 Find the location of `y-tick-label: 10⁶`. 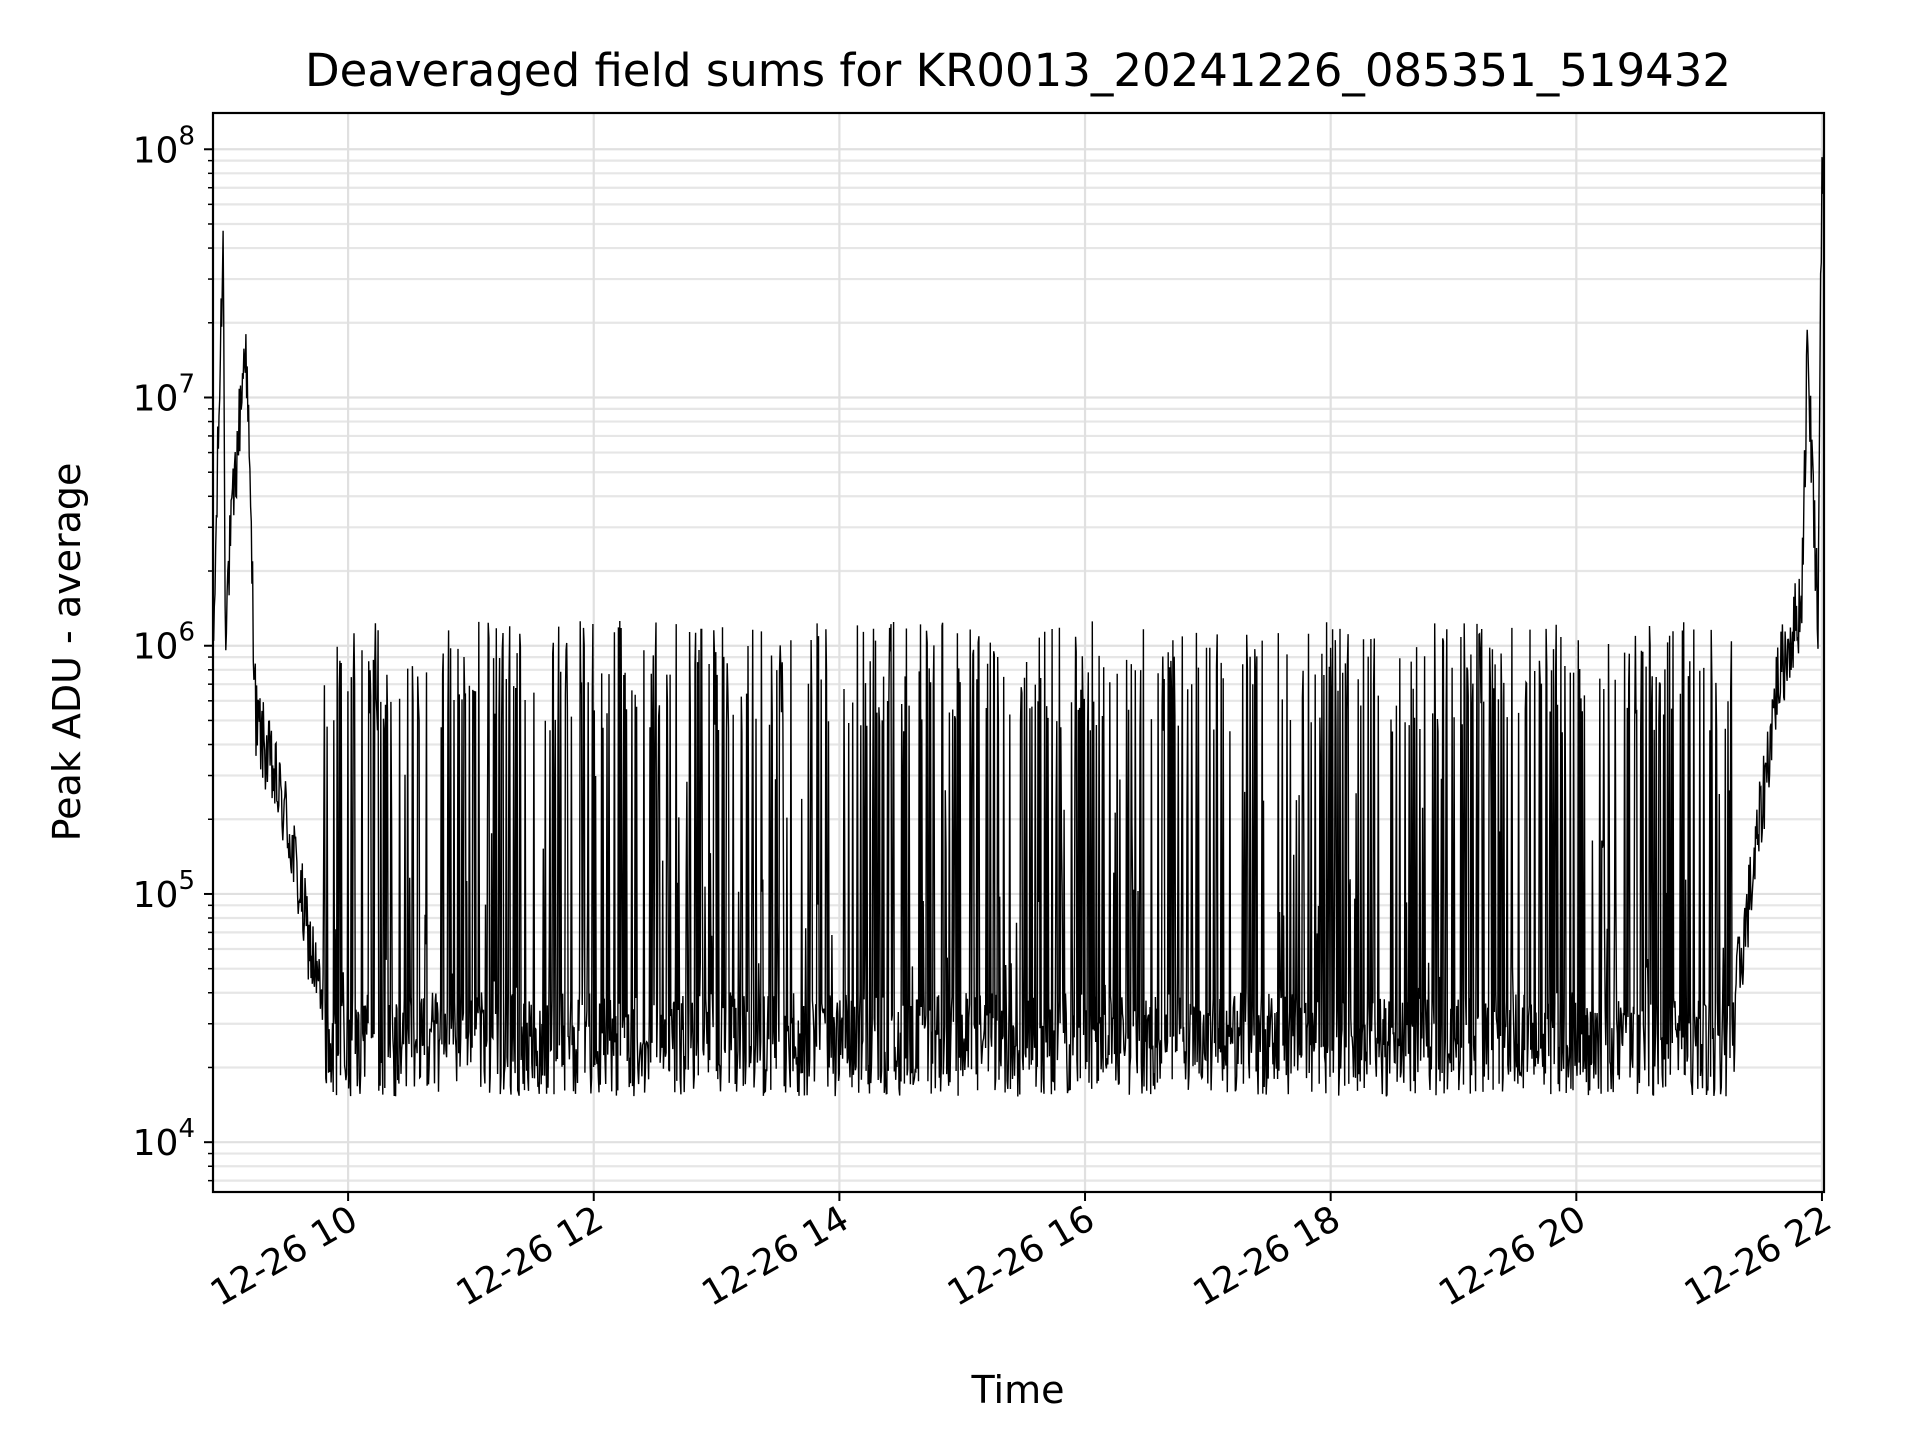

y-tick-label: 10⁶ is located at coordinates (164, 643).